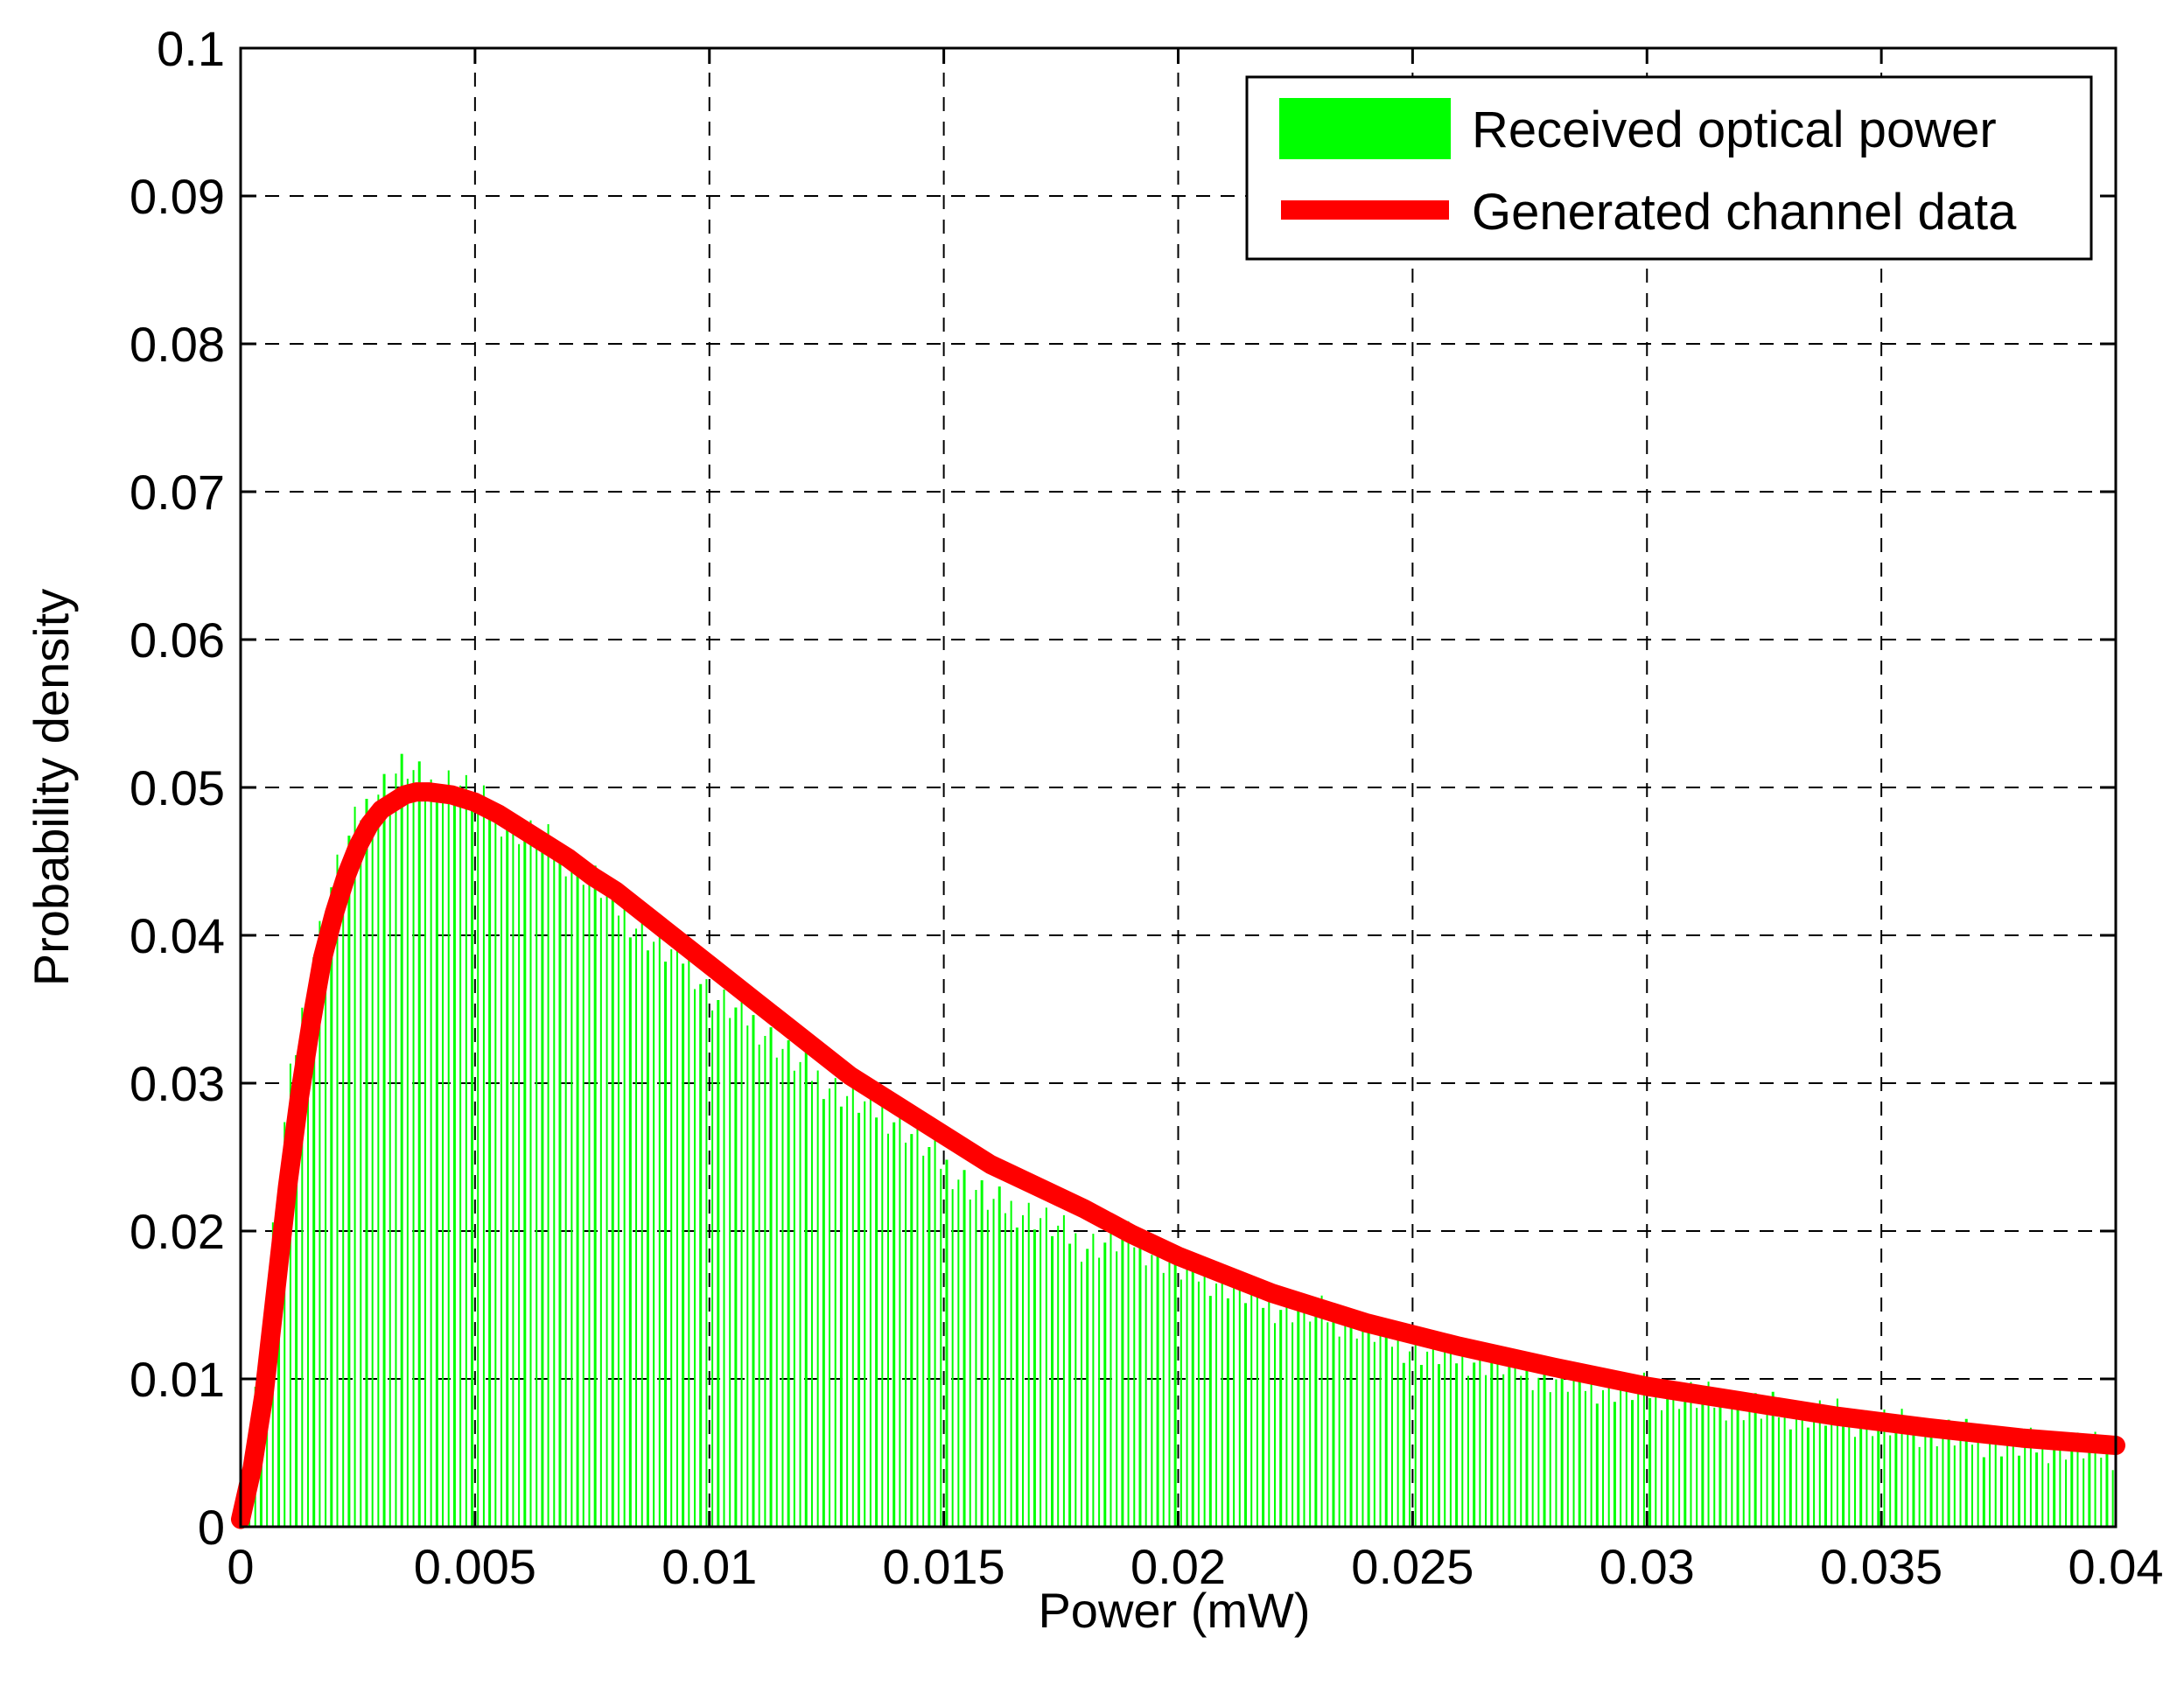 This screenshot has height=1686, width=2184. I want to click on y-tick-label: 0.1, so click(191, 48).